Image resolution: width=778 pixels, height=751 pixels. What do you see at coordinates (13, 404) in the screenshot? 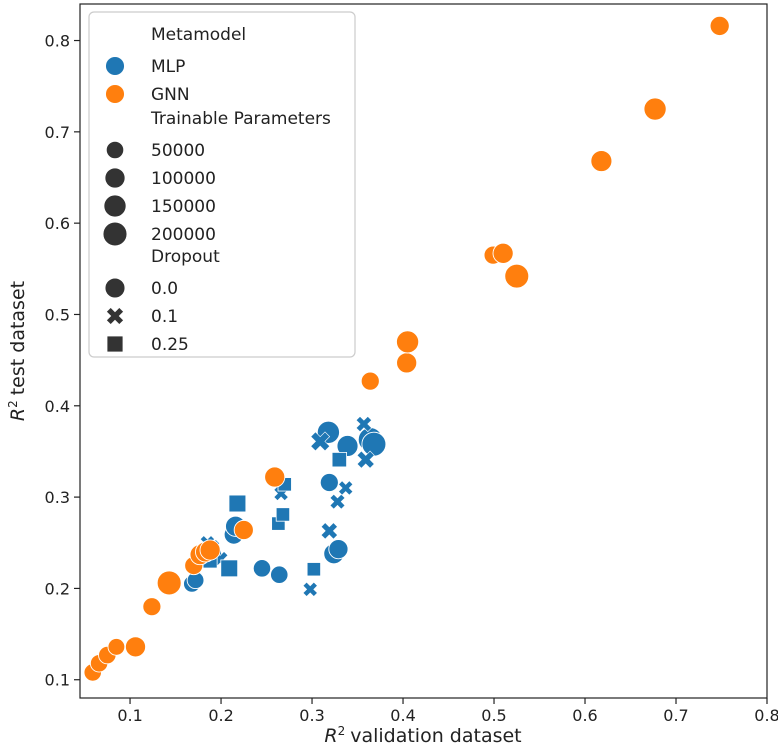
I see `y-axis-label-superscript: 2` at bounding box center [13, 404].